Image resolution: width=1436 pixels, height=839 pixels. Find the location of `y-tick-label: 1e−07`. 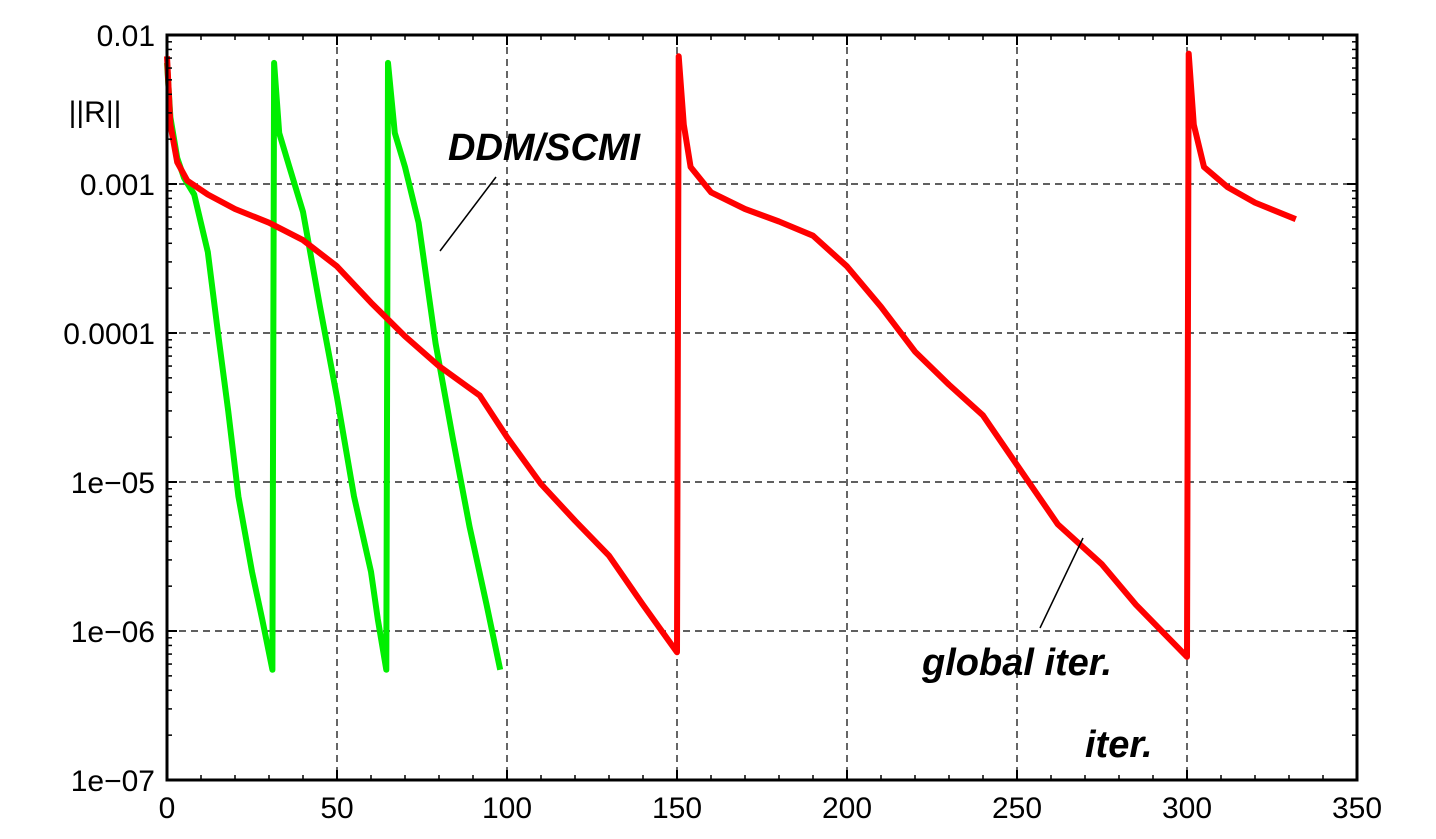

y-tick-label: 1e−07 is located at coordinates (113, 781).